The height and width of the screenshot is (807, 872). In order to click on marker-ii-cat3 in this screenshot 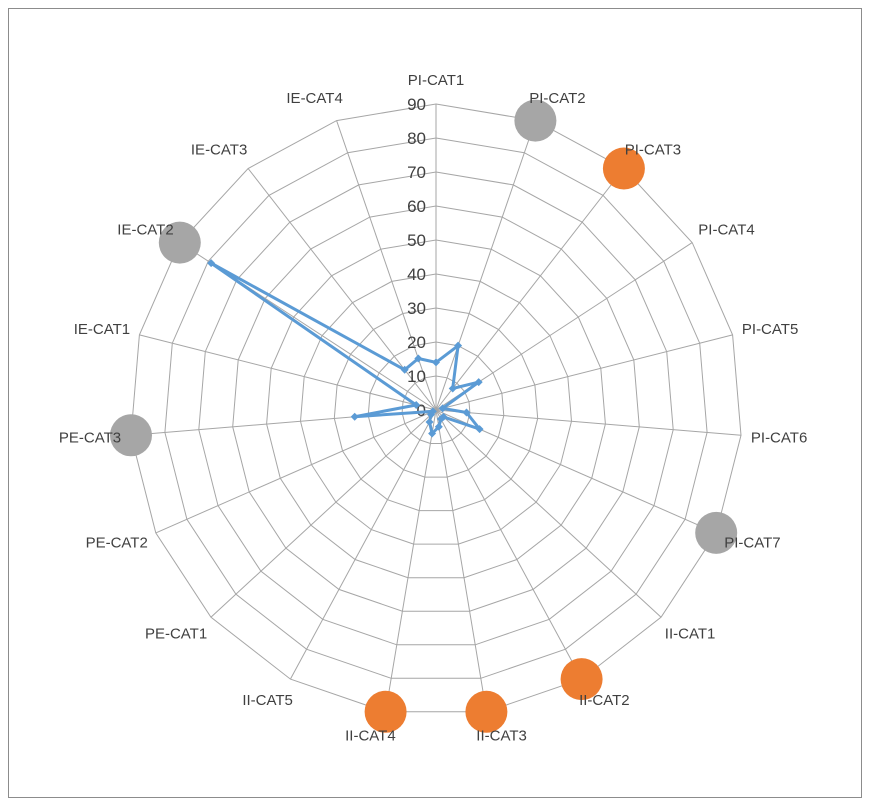, I will do `click(486, 711)`.